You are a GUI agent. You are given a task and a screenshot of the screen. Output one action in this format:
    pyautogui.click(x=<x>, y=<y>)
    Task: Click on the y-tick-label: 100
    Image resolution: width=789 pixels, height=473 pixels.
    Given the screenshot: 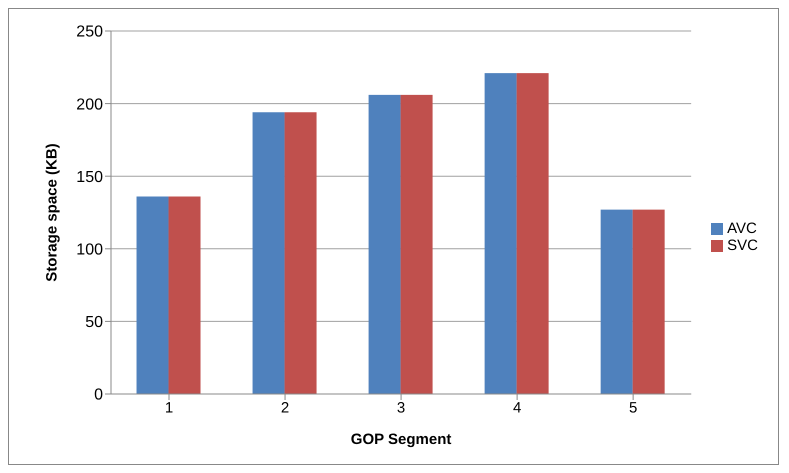 What is the action you would take?
    pyautogui.click(x=90, y=249)
    